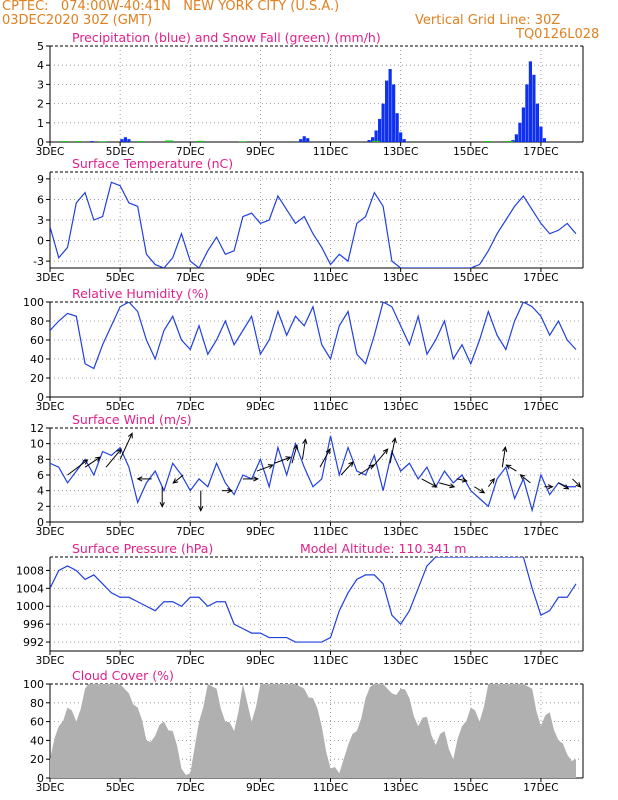  What do you see at coordinates (40, 179) in the screenshot?
I see `temperature-ytick-label: 9` at bounding box center [40, 179].